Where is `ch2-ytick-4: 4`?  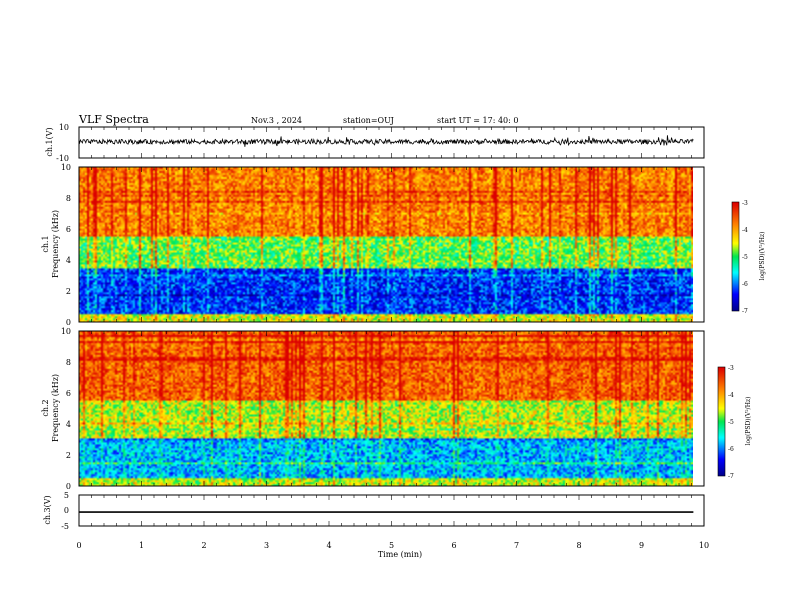 ch2-ytick-4: 4 is located at coordinates (68, 424).